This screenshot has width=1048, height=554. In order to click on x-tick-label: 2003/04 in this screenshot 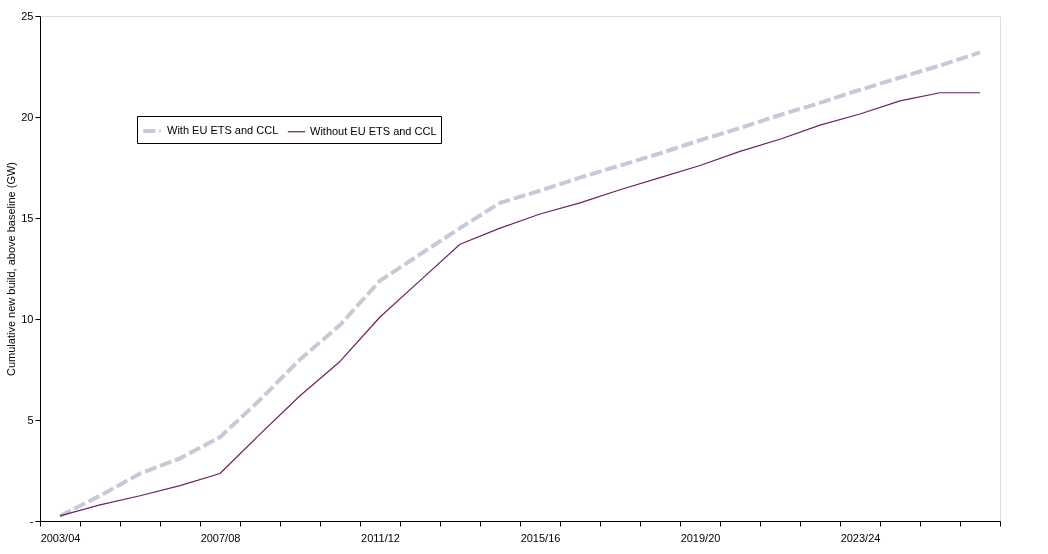, I will do `click(60, 537)`.